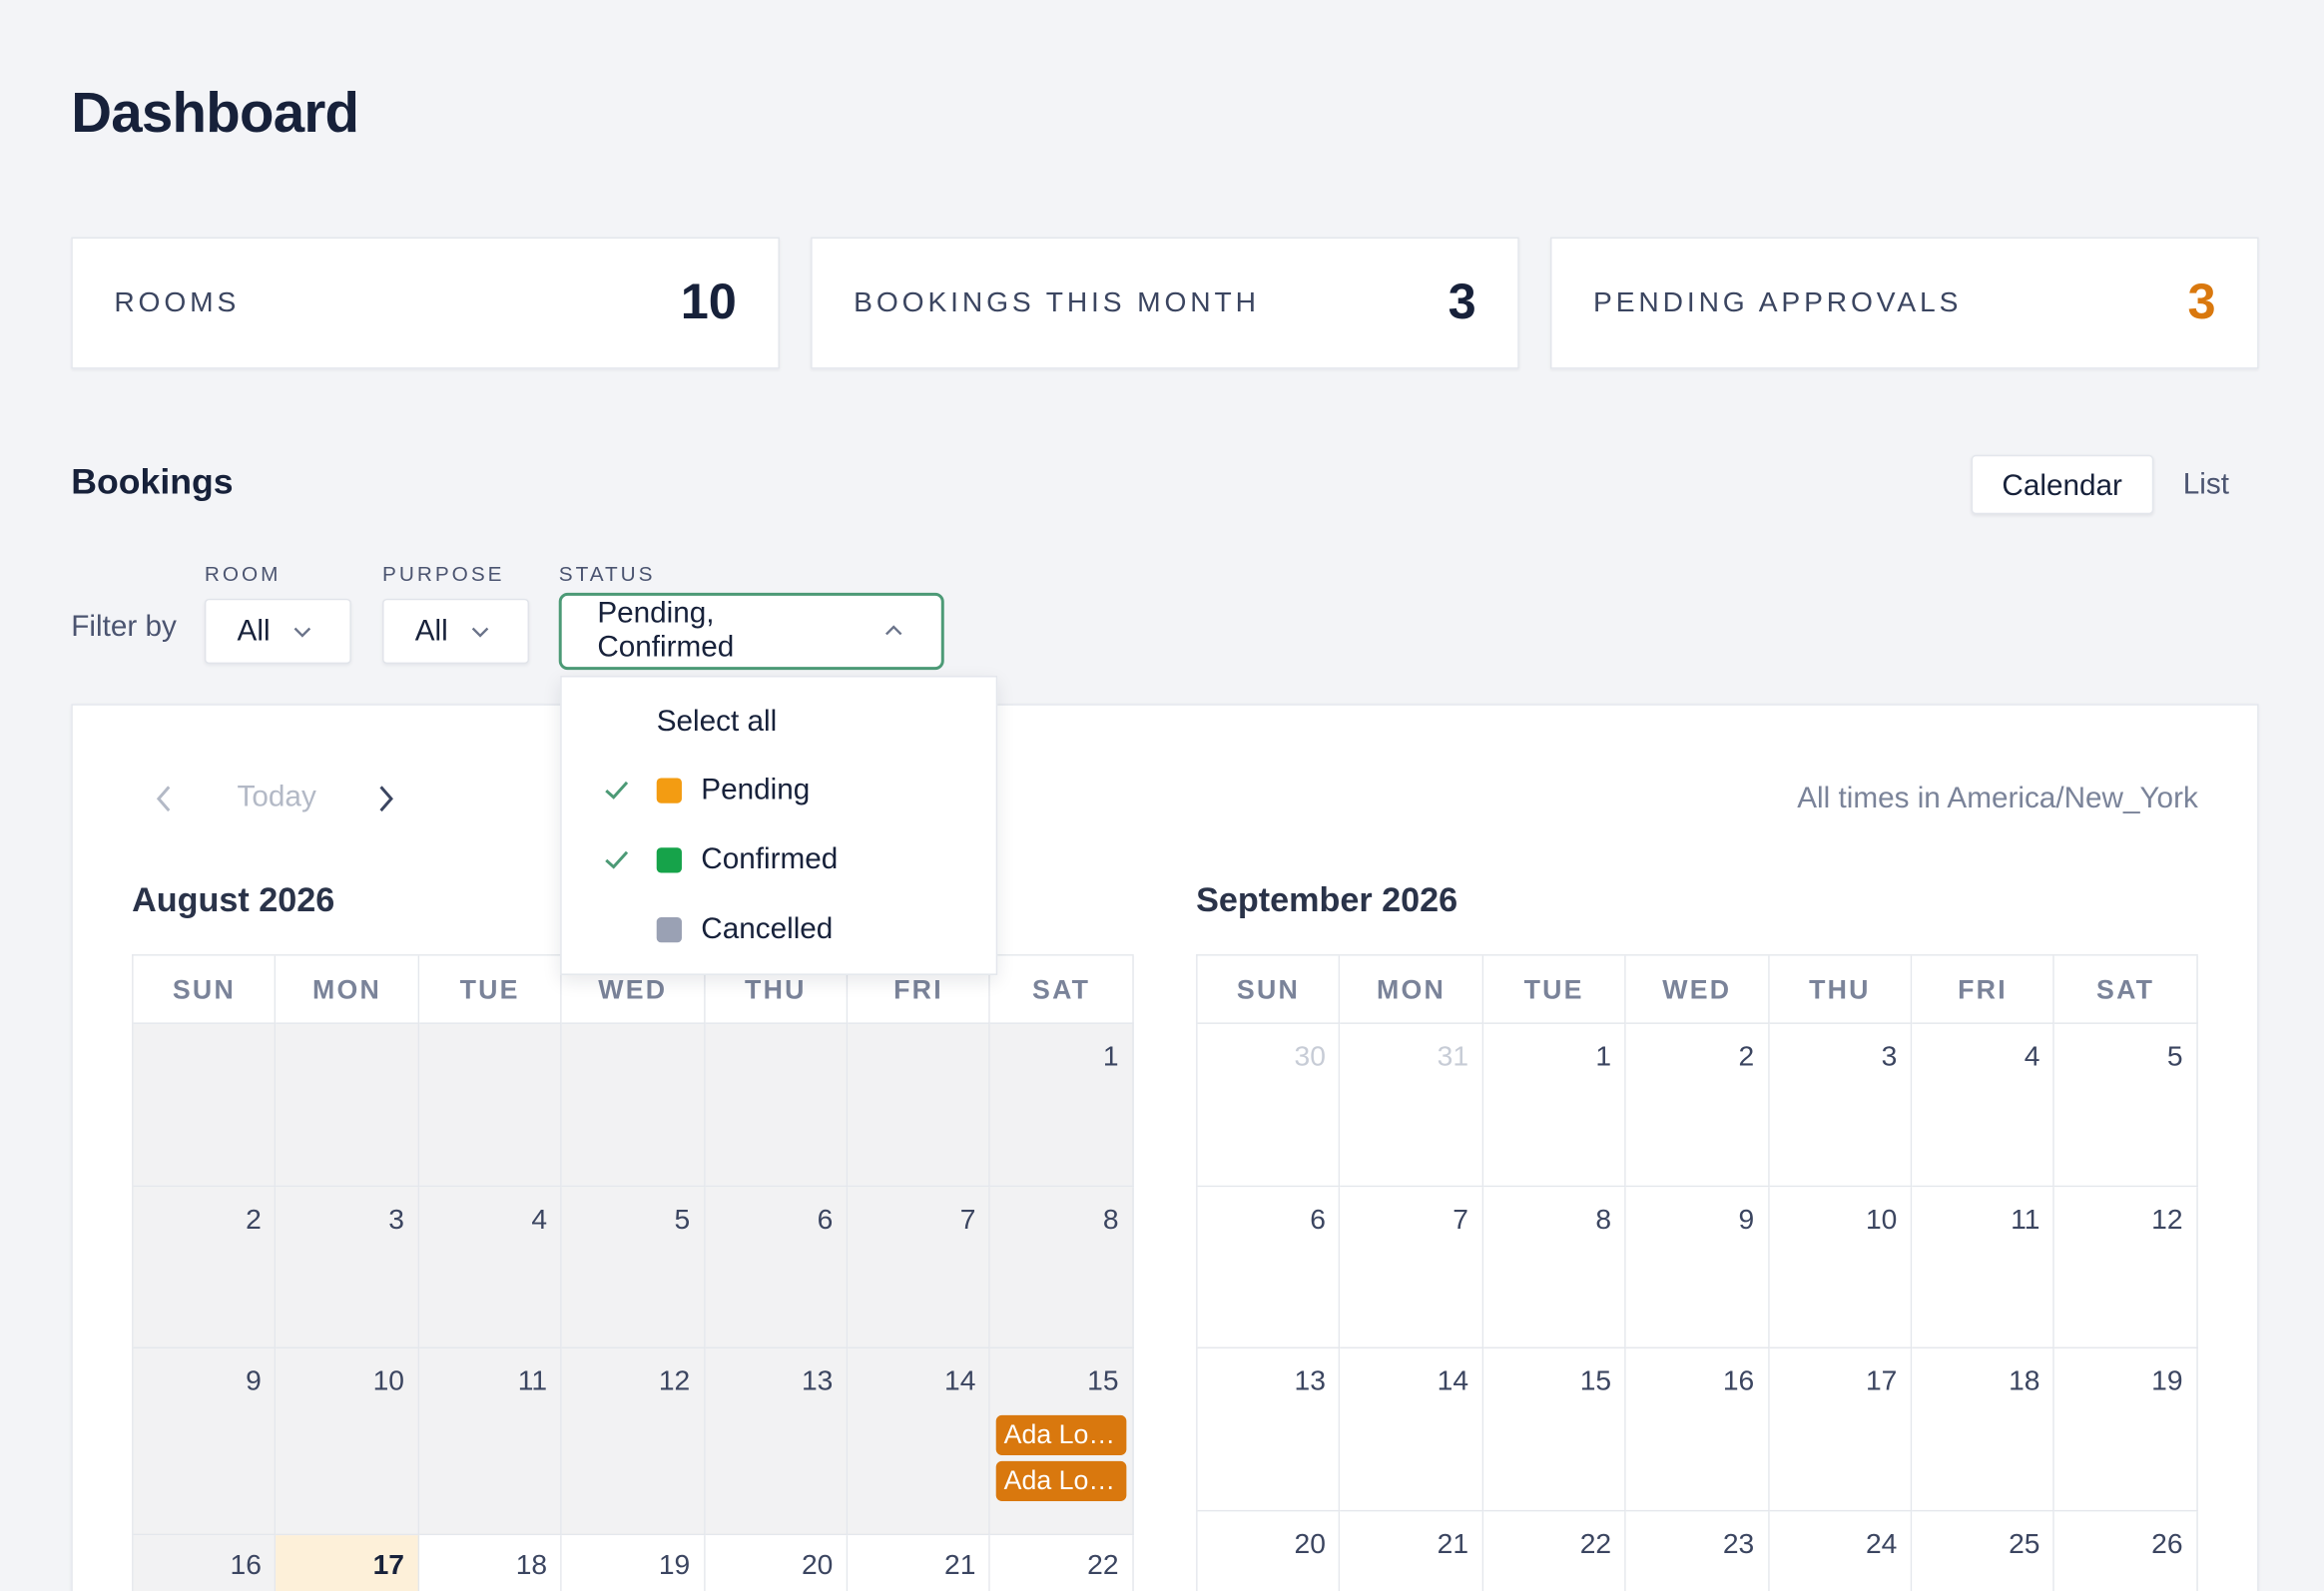 The image size is (2324, 1591). Describe the element at coordinates (1103, 1381) in the screenshot. I see `day-number: 15` at that location.